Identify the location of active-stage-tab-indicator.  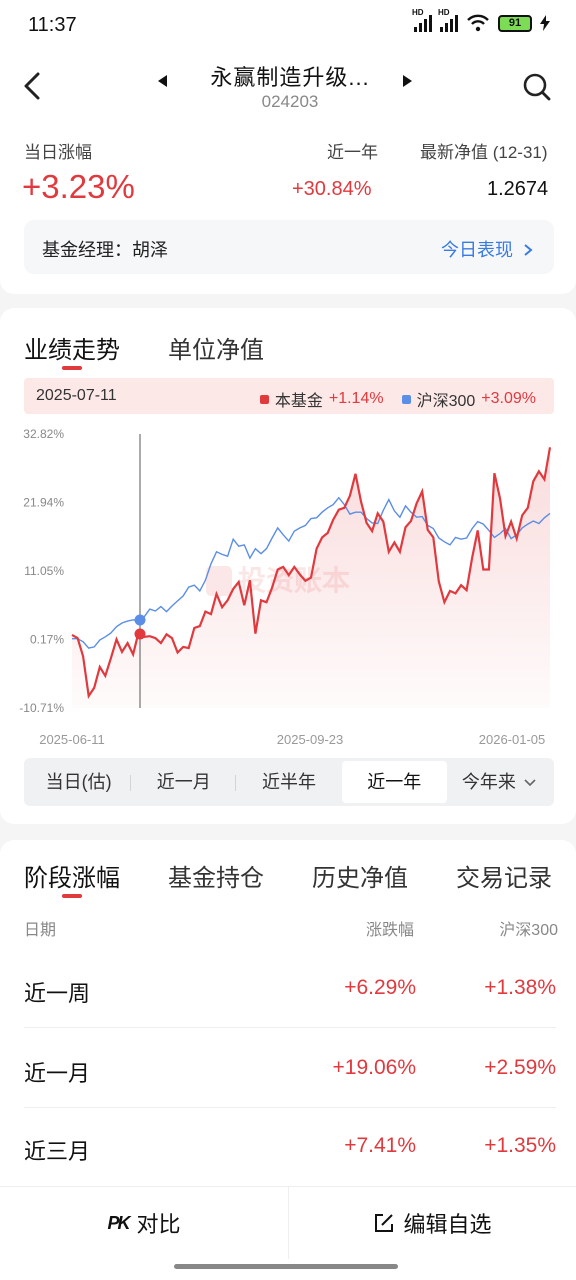
(72, 896).